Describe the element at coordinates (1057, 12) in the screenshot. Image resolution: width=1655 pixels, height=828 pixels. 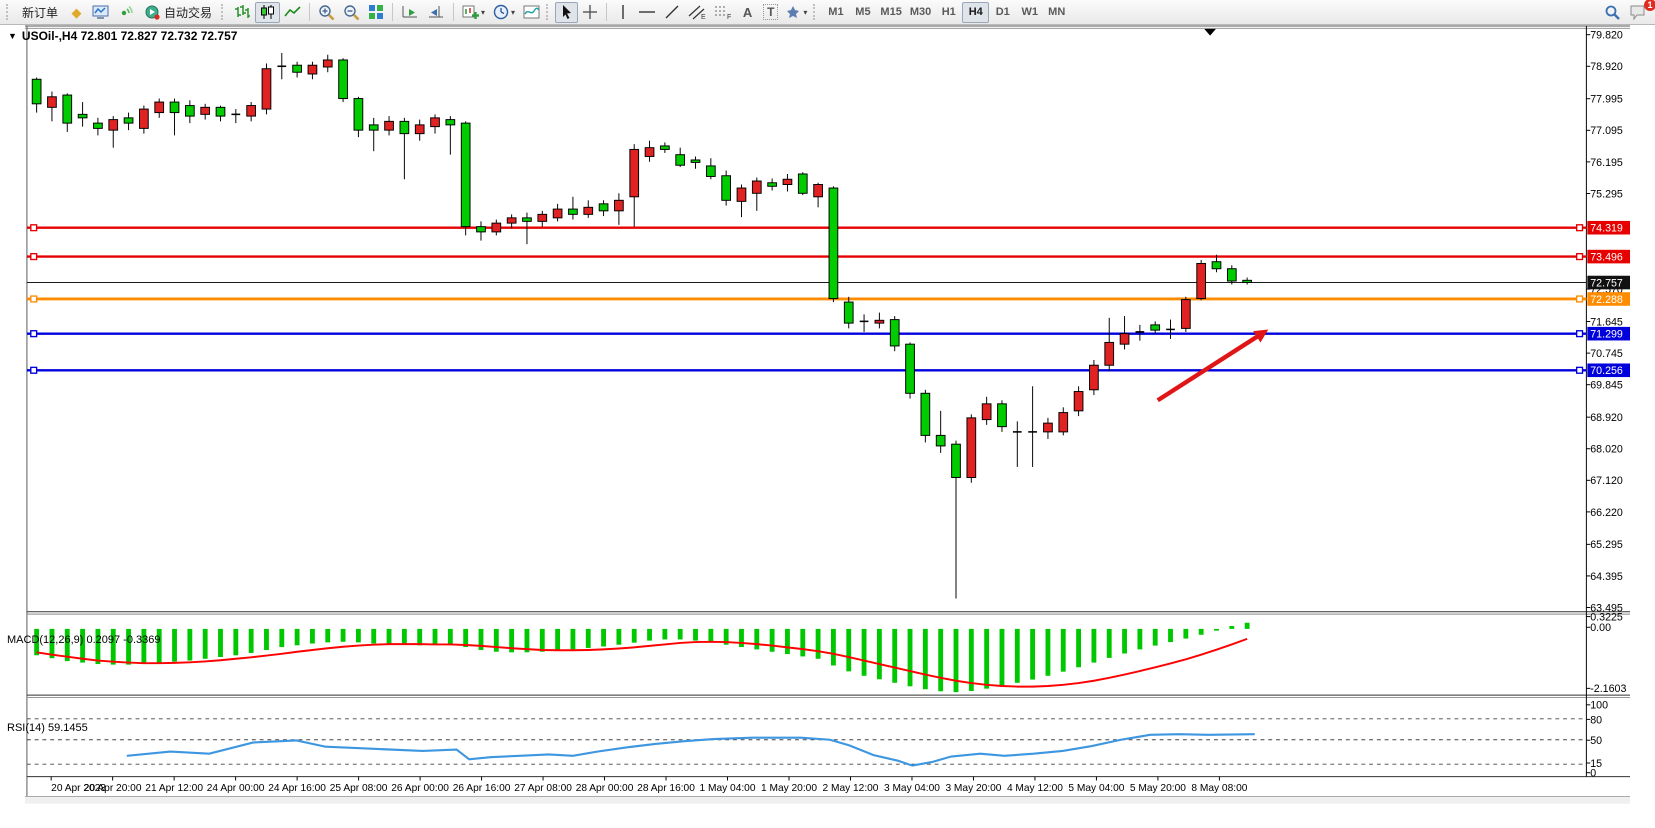
I see `timeframe-mn: MN` at that location.